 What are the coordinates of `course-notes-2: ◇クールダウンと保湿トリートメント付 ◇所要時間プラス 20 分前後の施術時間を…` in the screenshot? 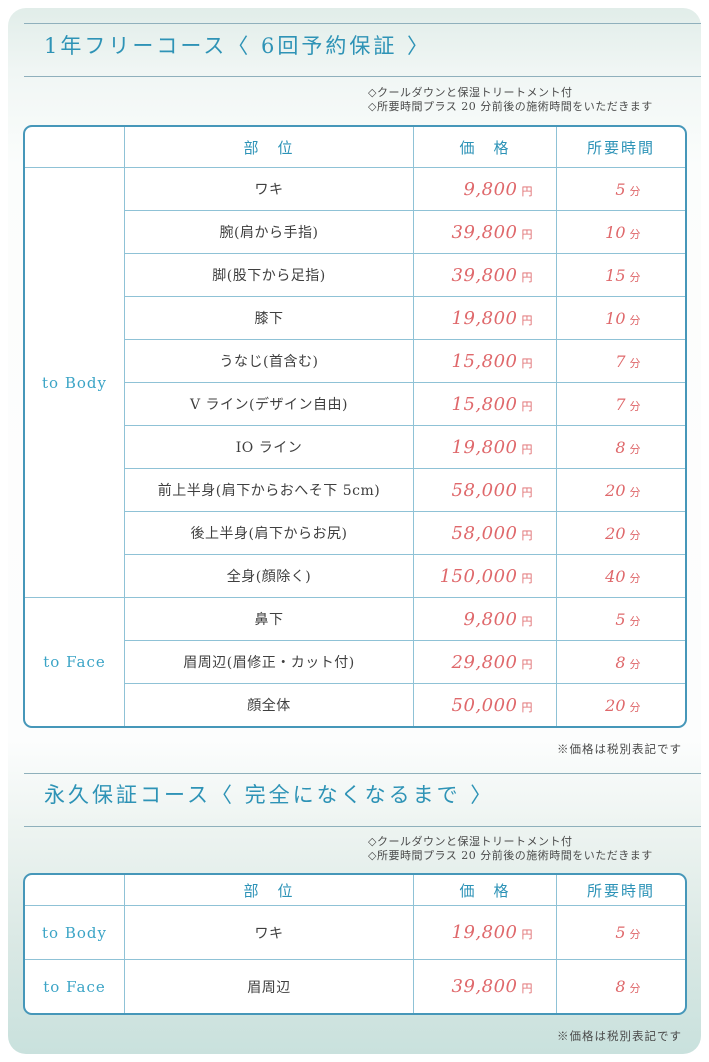 It's located at (510, 849).